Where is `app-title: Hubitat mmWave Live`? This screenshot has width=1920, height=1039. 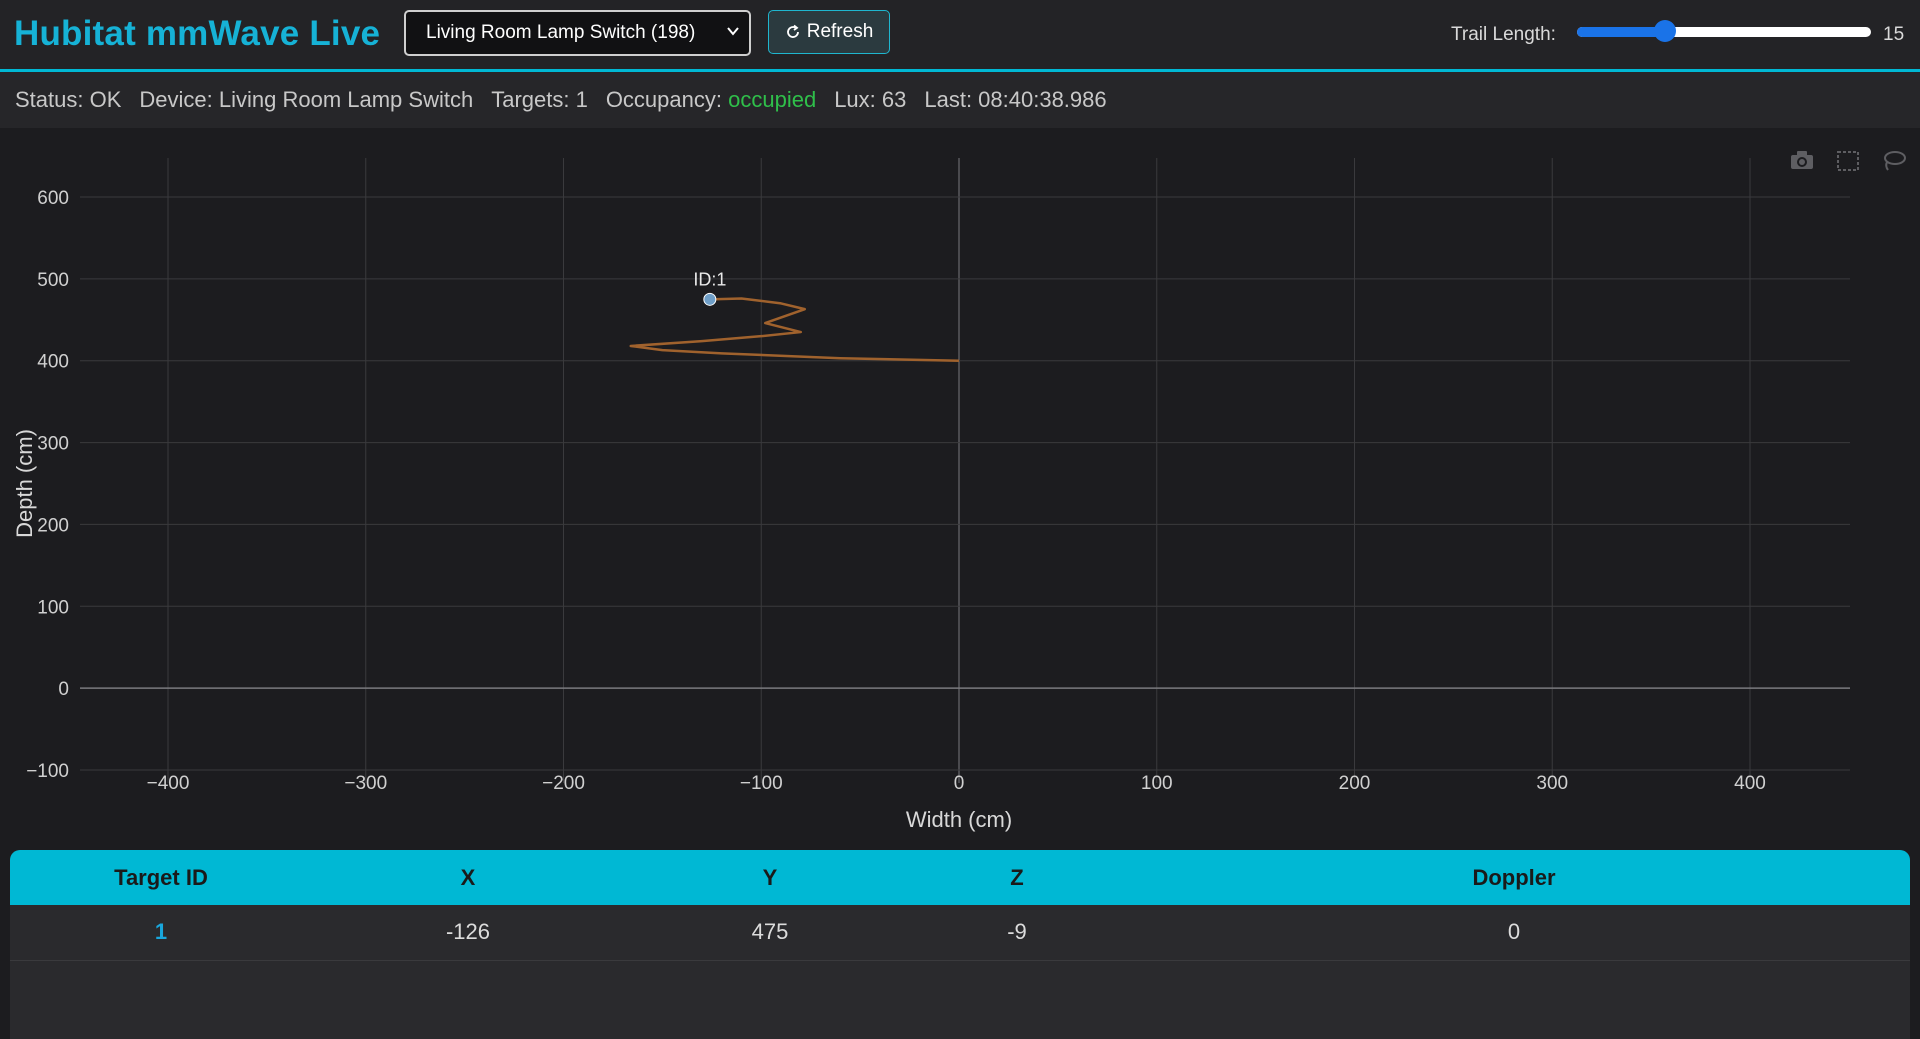 app-title: Hubitat mmWave Live is located at coordinates (197, 33).